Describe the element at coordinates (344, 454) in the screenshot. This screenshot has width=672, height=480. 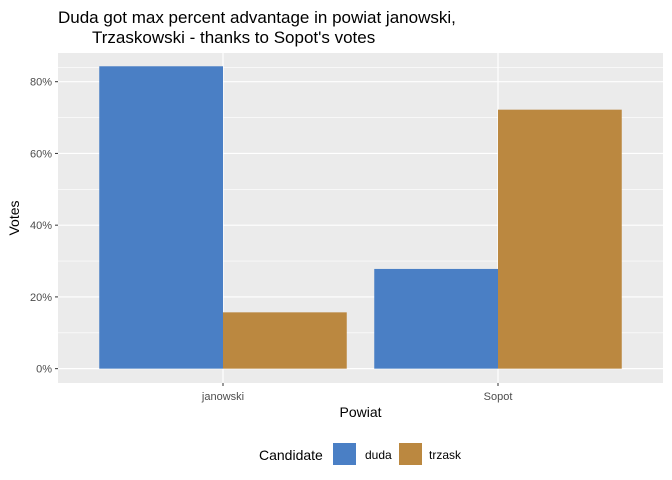
I see `legend-swatch-duda` at that location.